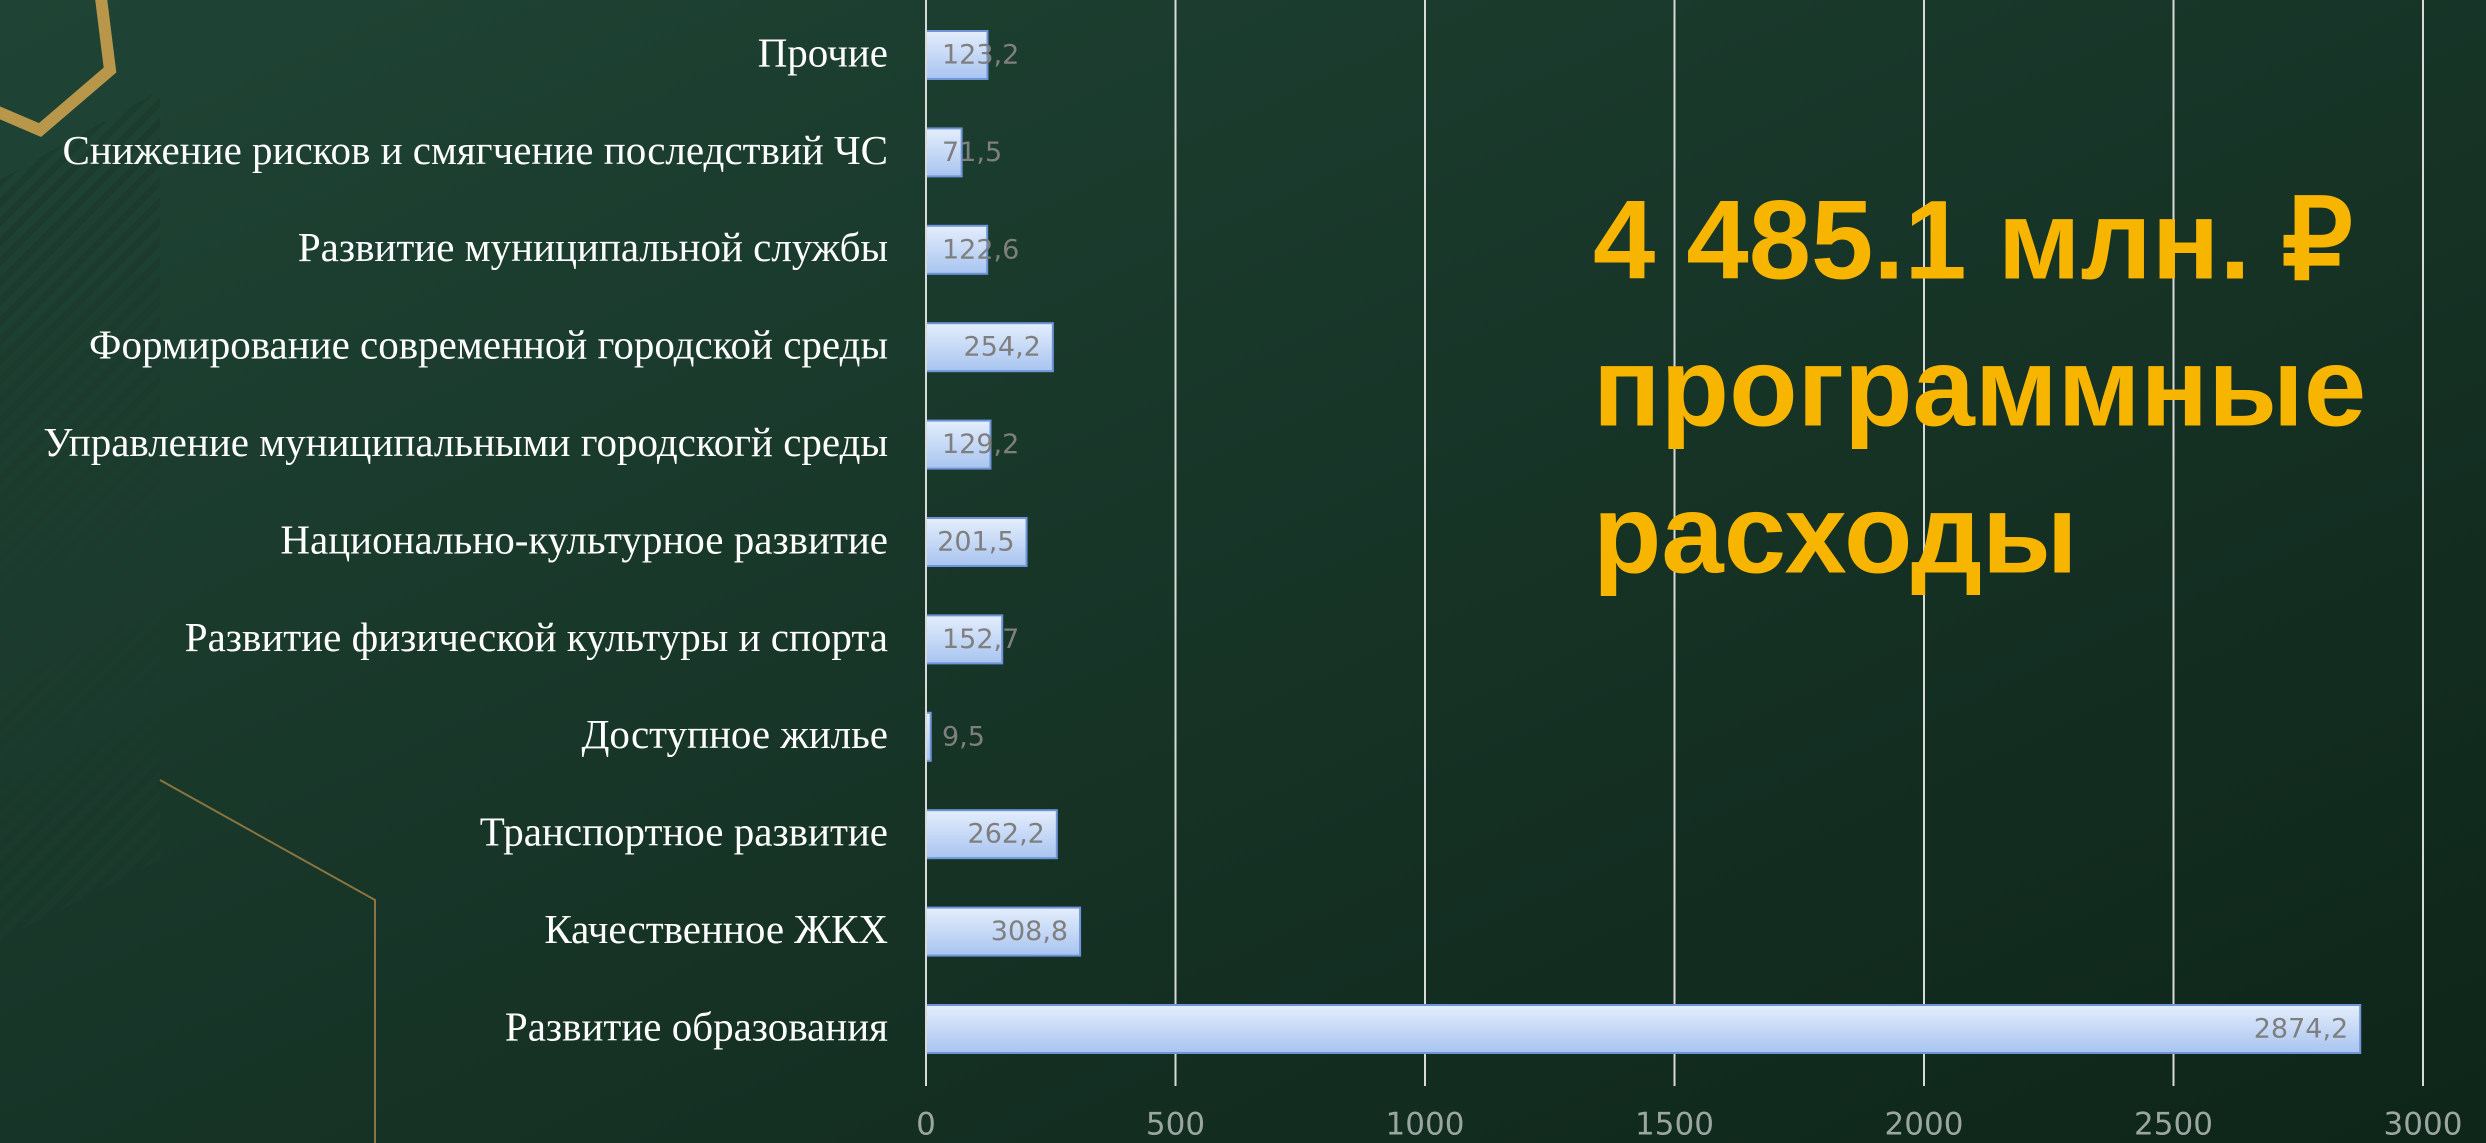 The image size is (2486, 1143). Describe the element at coordinates (1979, 387) in the screenshot. I see `headline: программные` at that location.